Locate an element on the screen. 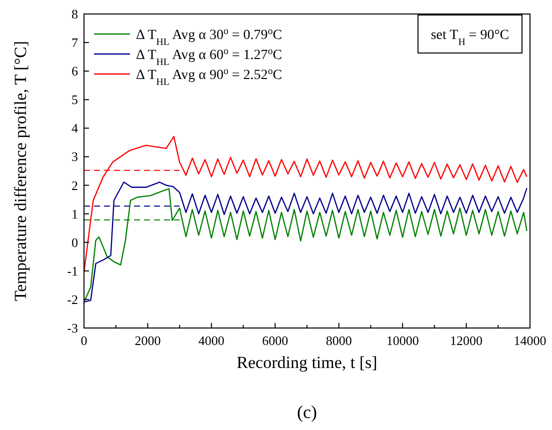  x-tick-label: 10000 is located at coordinates (402, 340).